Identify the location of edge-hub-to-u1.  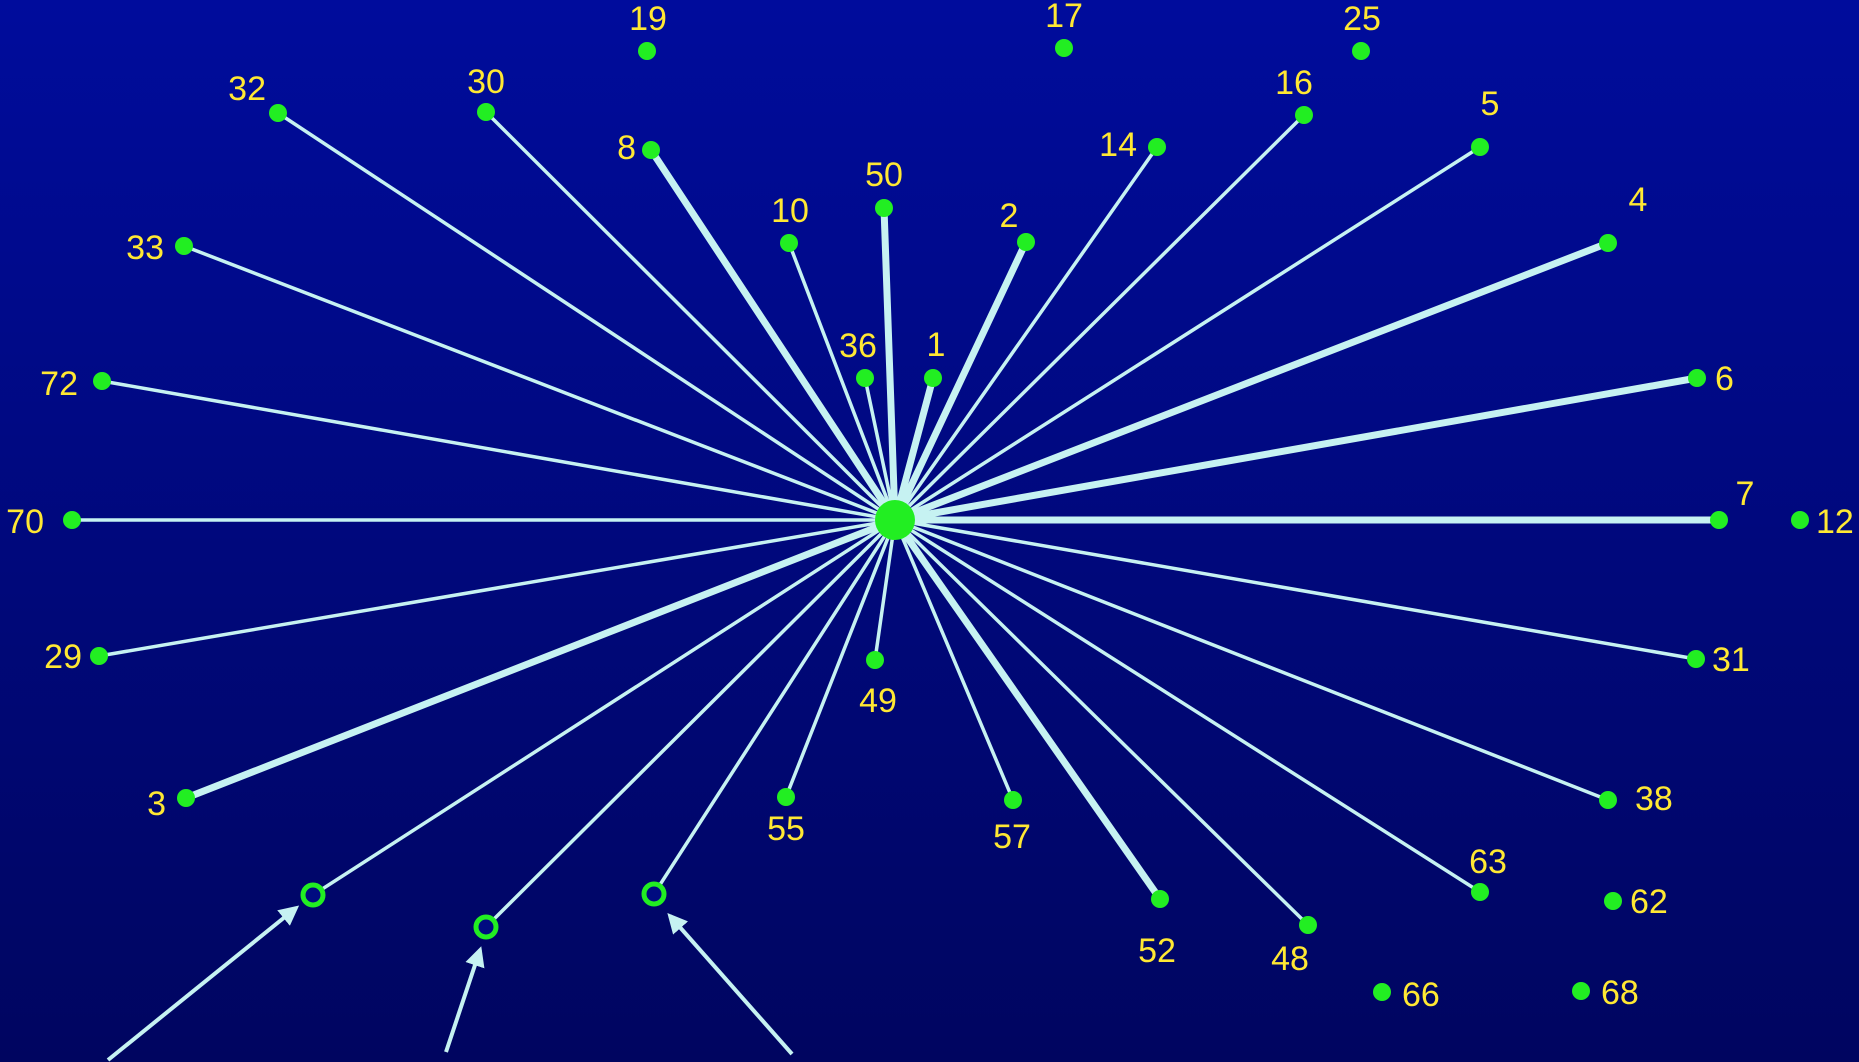
(604, 707).